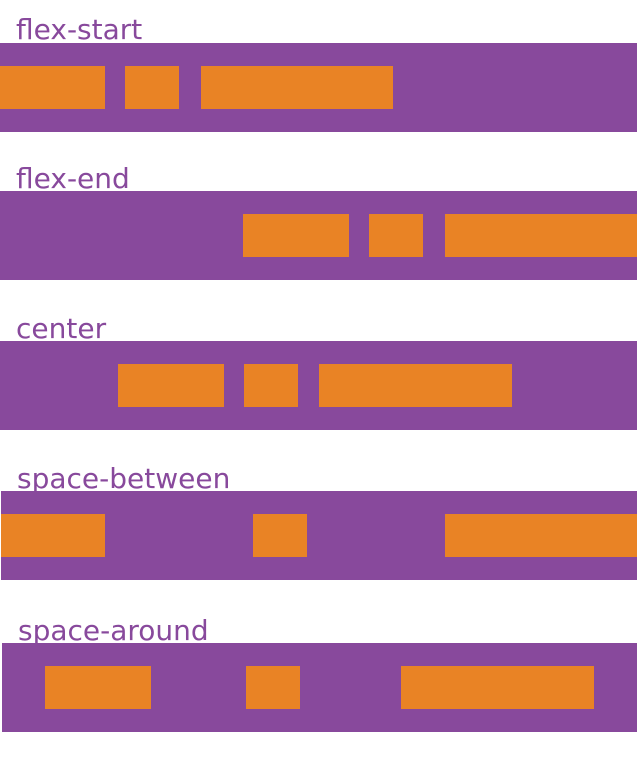 The height and width of the screenshot is (763, 637). Describe the element at coordinates (73, 178) in the screenshot. I see `label-flex-end: flex-end` at that location.